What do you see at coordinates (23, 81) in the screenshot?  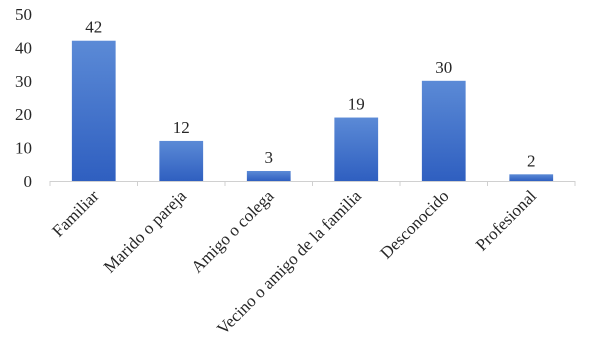 I see `y-tick-label: 30` at bounding box center [23, 81].